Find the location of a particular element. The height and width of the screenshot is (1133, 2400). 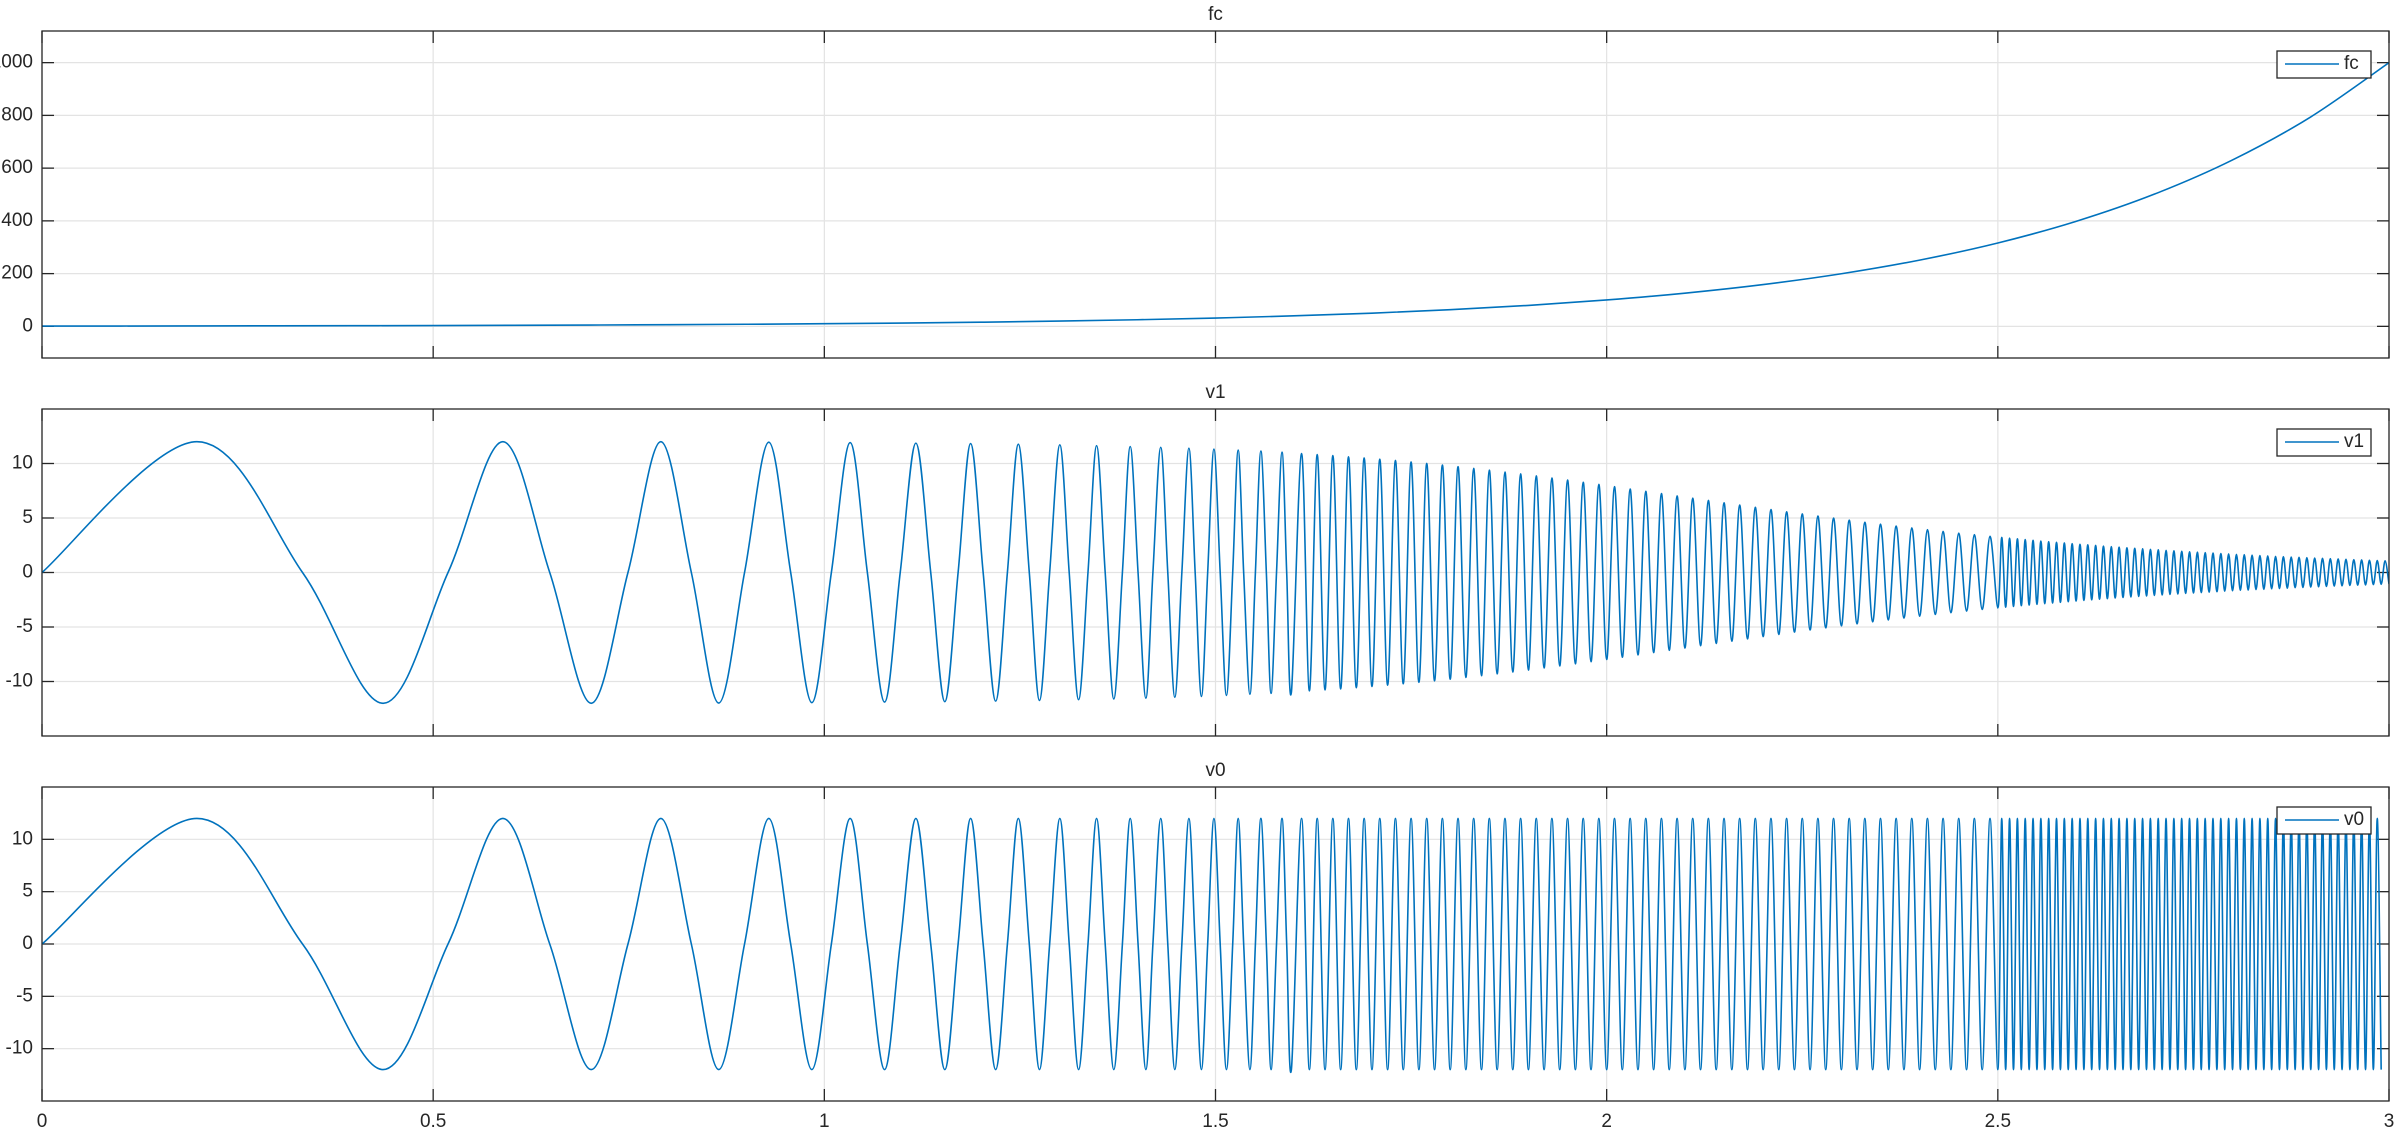

legend: v1 is located at coordinates (2324, 442).